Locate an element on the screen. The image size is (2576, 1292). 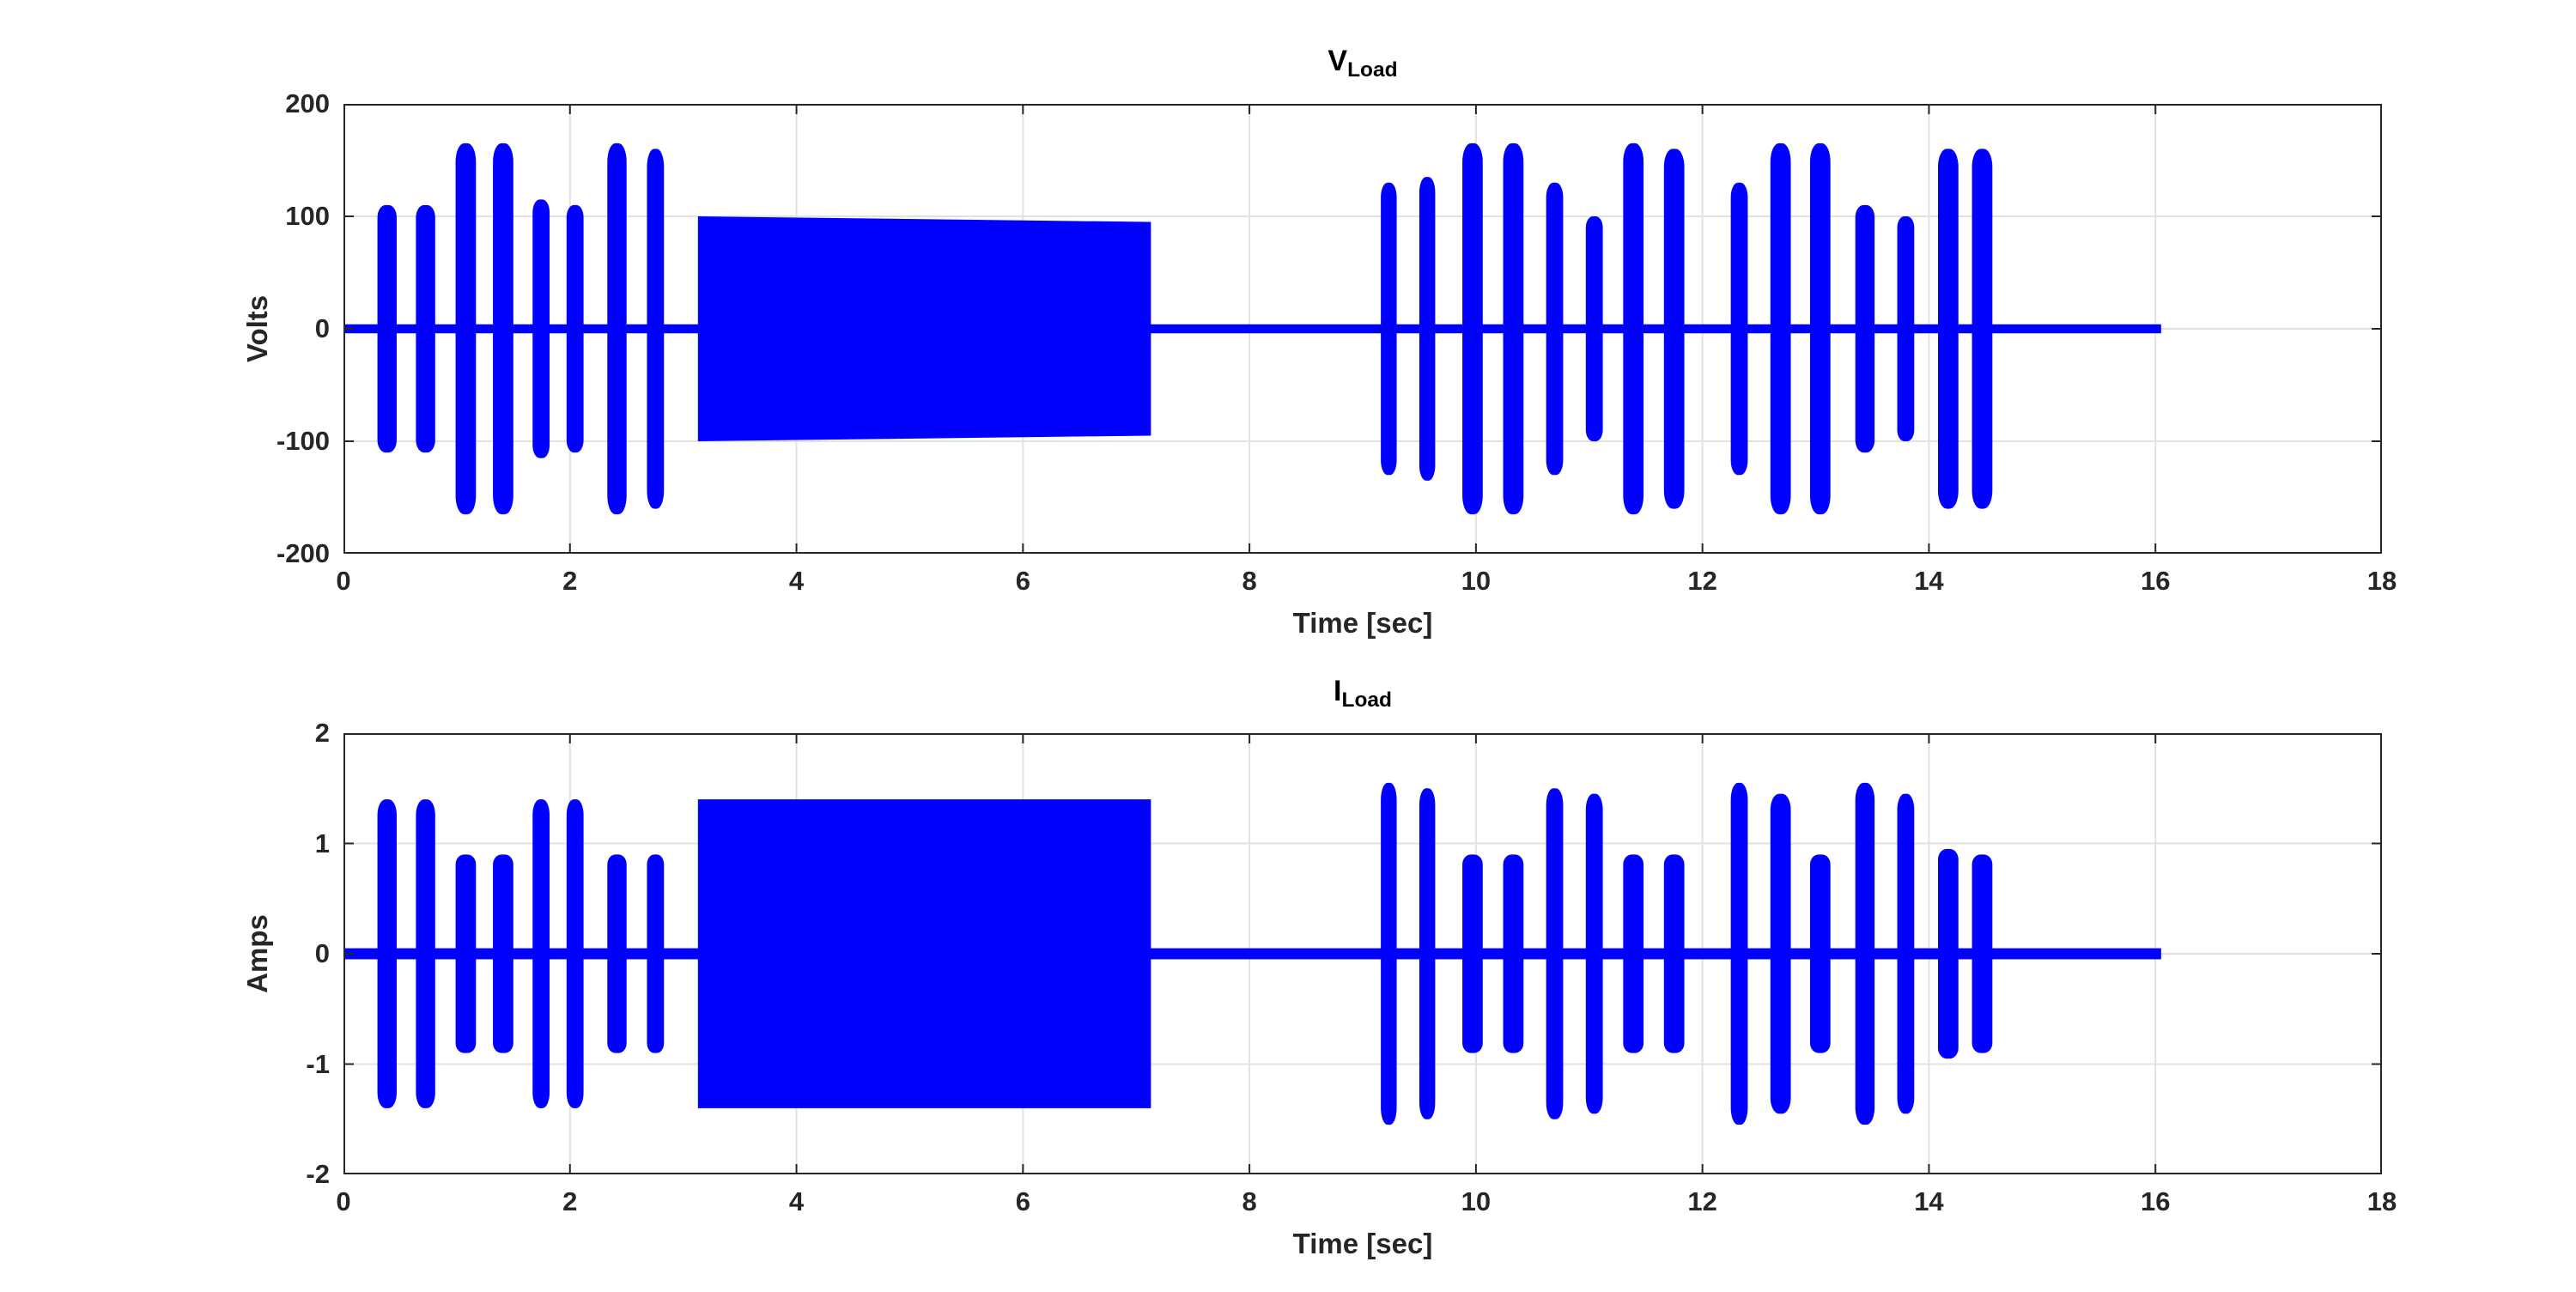
iload-y-tick-label: -1 is located at coordinates (318, 1063).